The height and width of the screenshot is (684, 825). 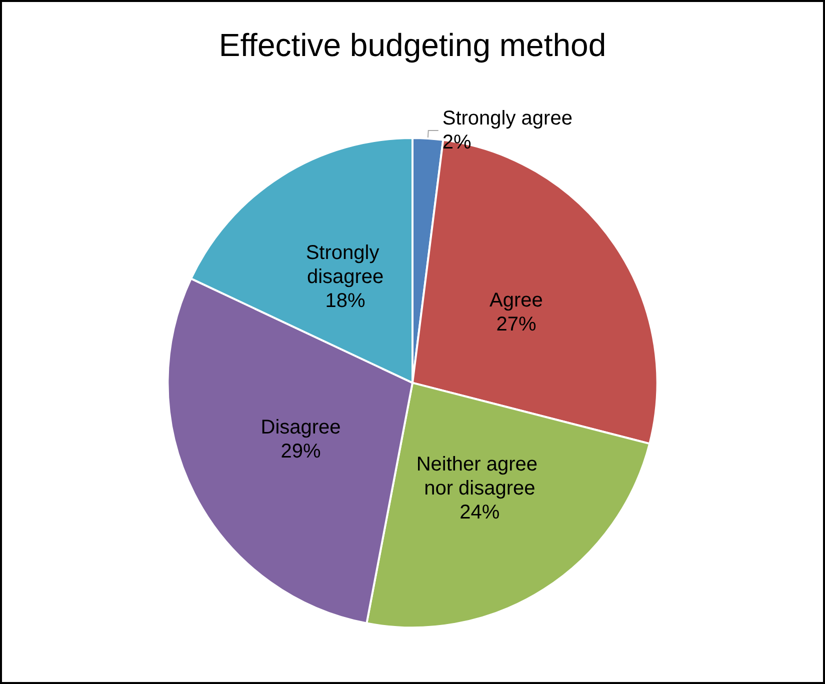 I want to click on data-label: 27%, so click(x=516, y=324).